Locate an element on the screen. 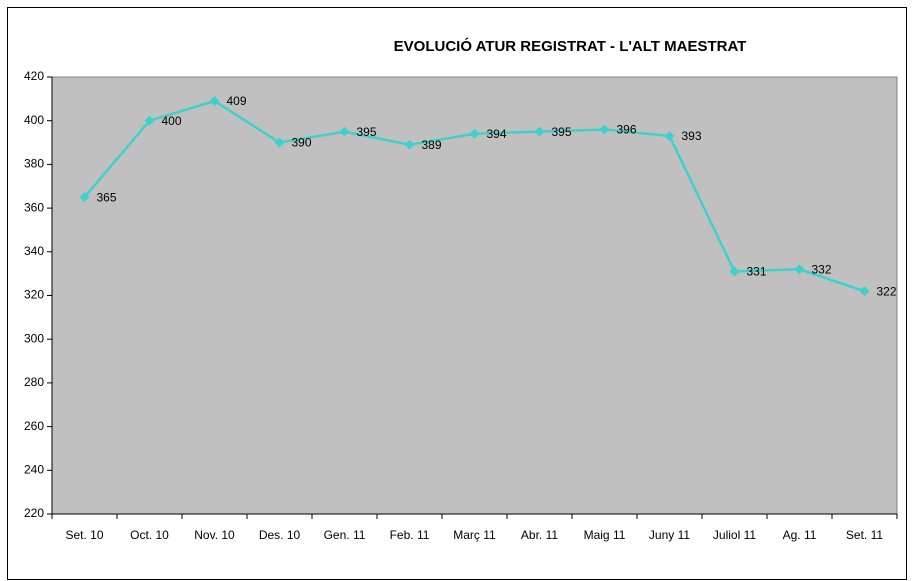 This screenshot has height=581, width=914. x-tick-label: Gen. 11 is located at coordinates (345, 535).